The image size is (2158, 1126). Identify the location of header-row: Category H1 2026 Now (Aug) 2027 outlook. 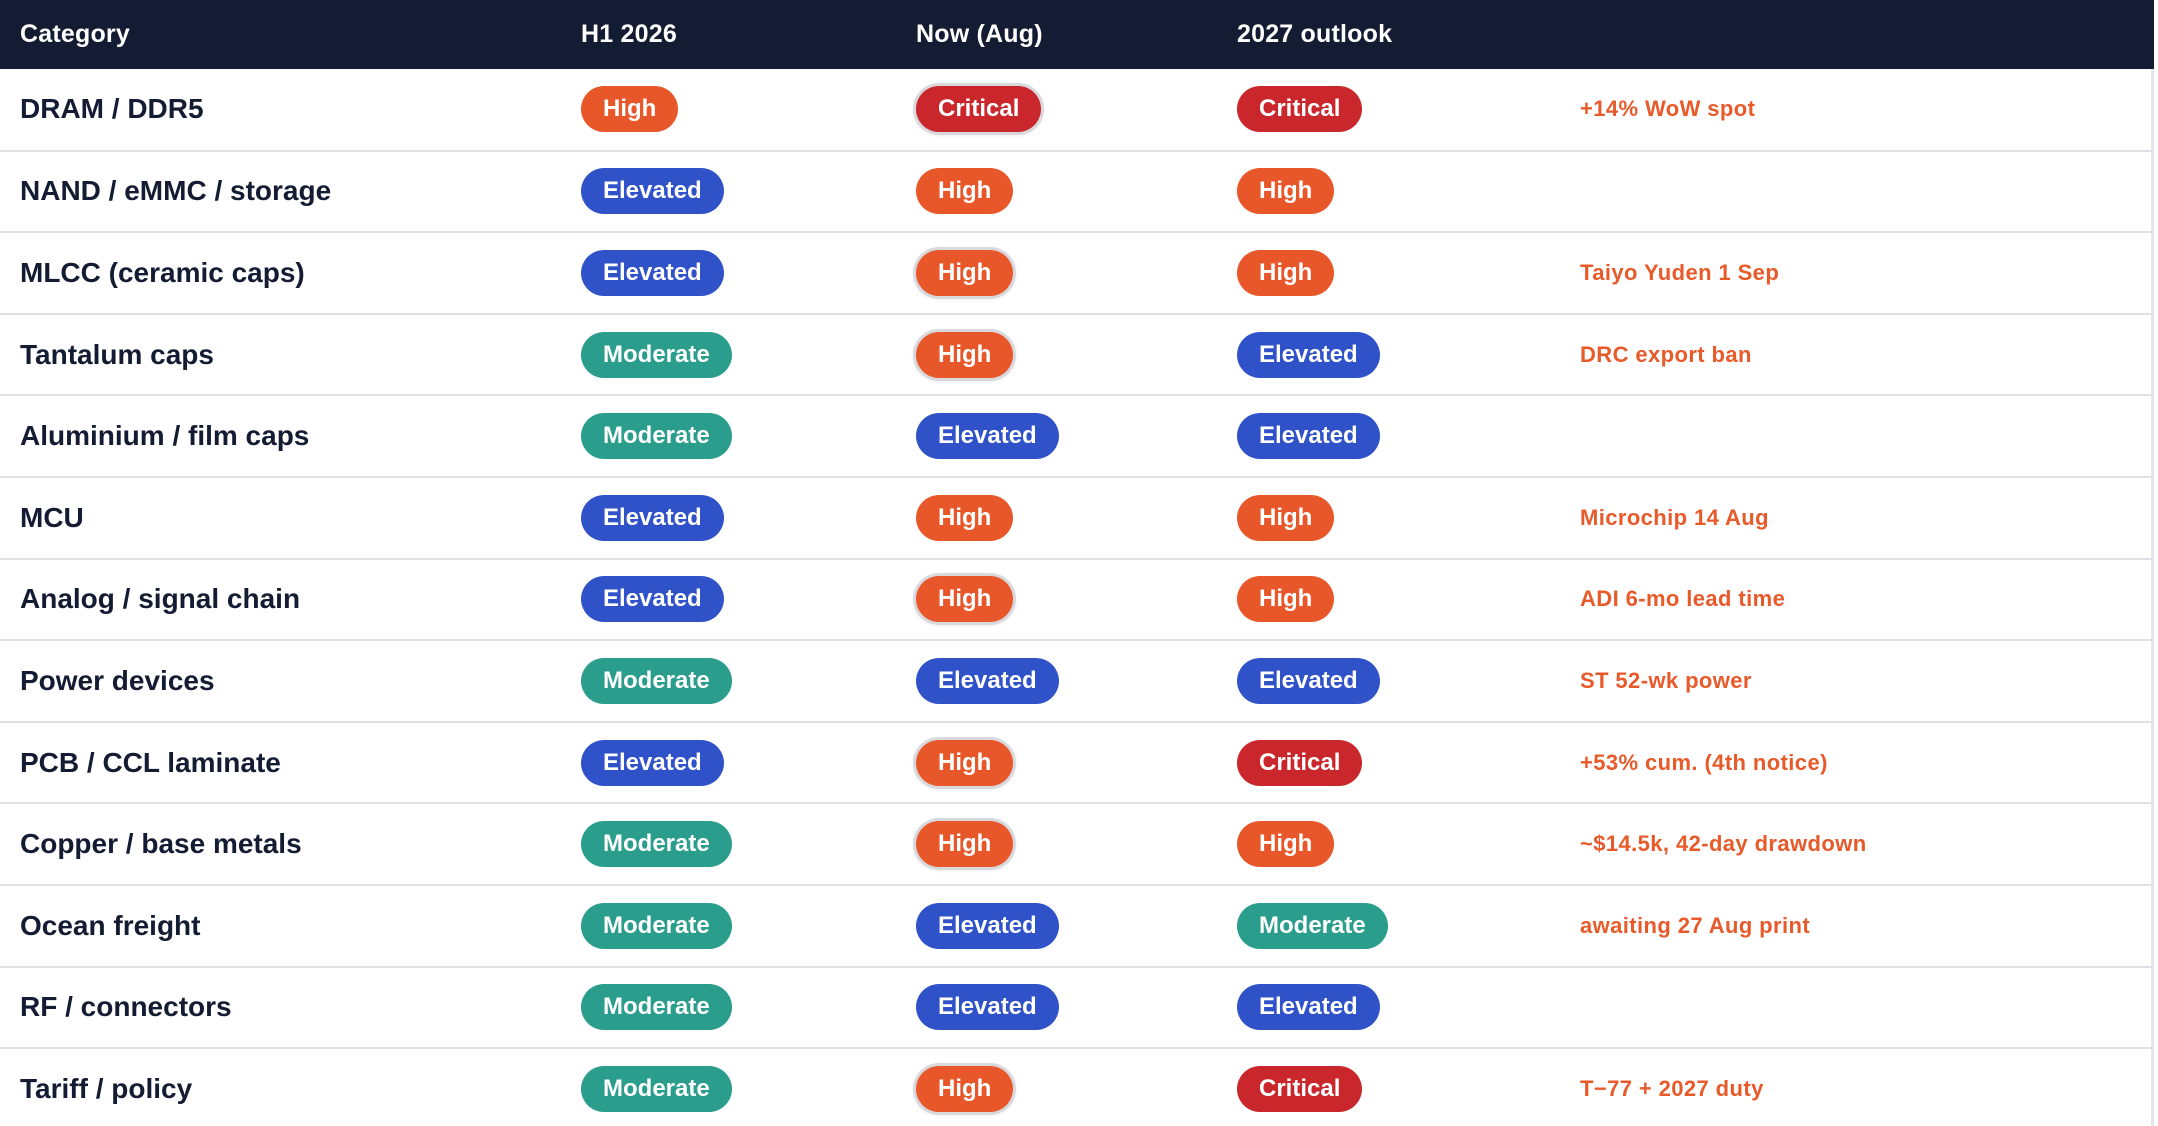
(1077, 34).